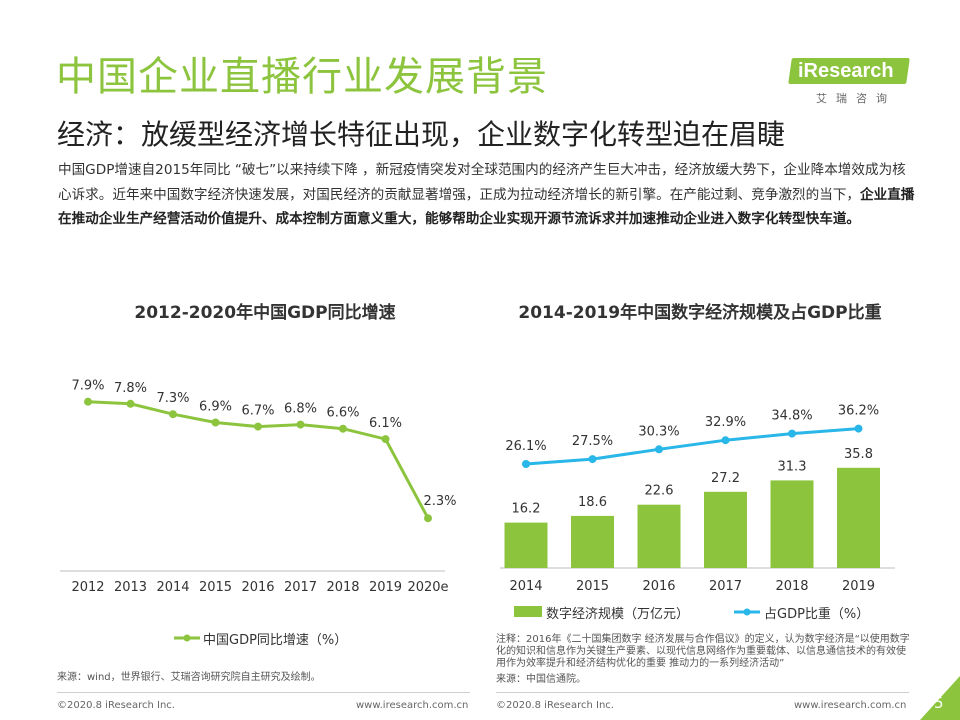 The width and height of the screenshot is (960, 720). Describe the element at coordinates (858, 454) in the screenshot. I see `bar-value-label: 35.8` at that location.